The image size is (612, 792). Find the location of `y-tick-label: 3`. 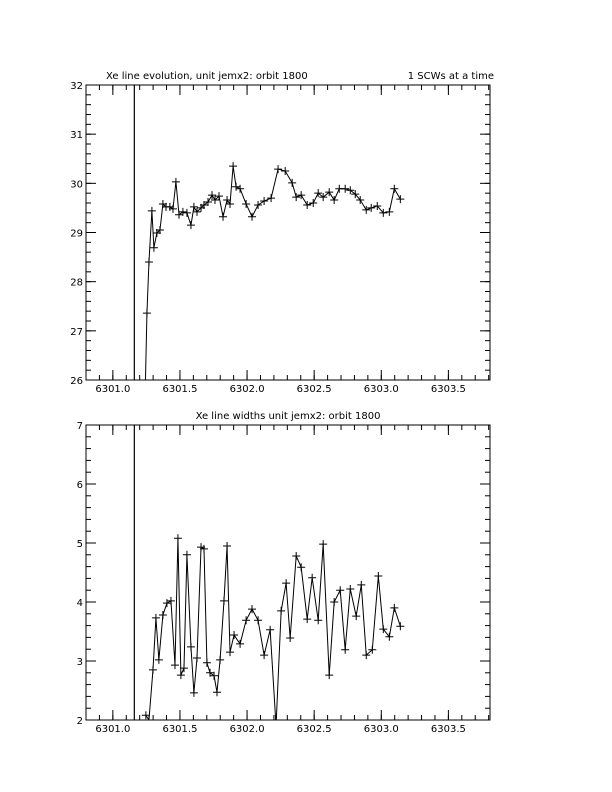

y-tick-label: 3 is located at coordinates (80, 662).